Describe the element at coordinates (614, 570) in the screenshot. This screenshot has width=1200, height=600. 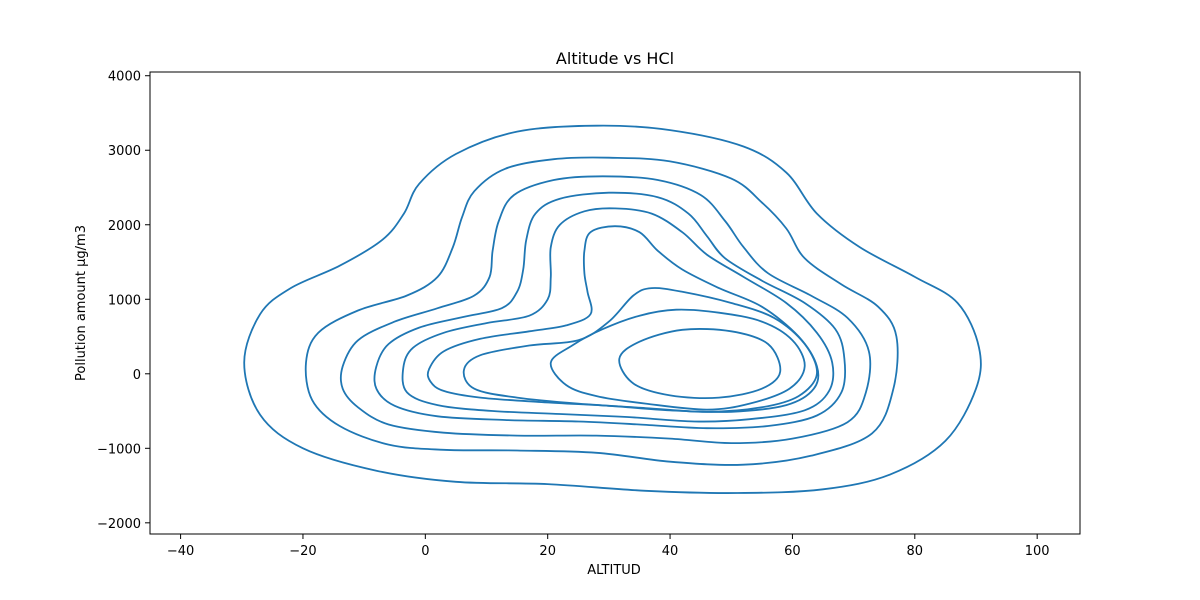
I see `x-axis-label: ALTITUD` at that location.